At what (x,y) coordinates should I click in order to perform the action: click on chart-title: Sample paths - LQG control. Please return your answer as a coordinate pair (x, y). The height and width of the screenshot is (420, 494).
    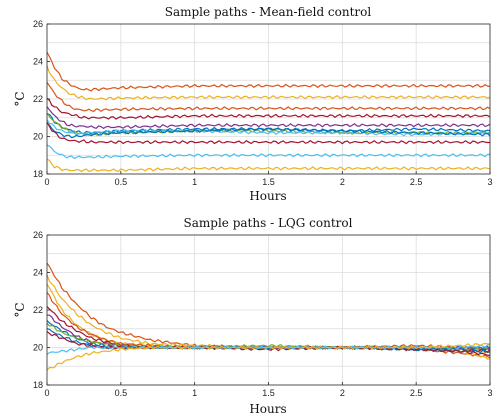
    Looking at the image, I should click on (268, 223).